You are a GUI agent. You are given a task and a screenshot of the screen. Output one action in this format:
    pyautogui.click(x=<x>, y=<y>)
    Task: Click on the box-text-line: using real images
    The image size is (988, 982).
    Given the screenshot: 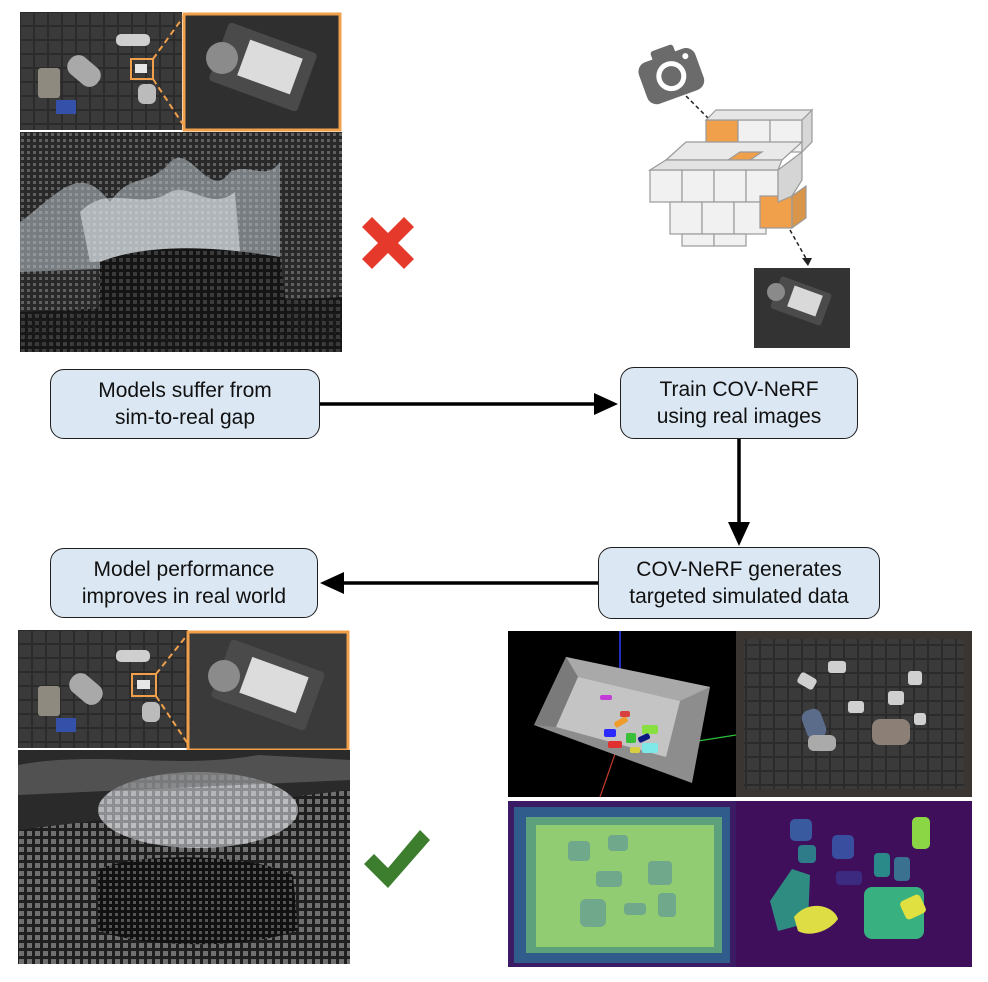 What is the action you would take?
    pyautogui.click(x=739, y=416)
    